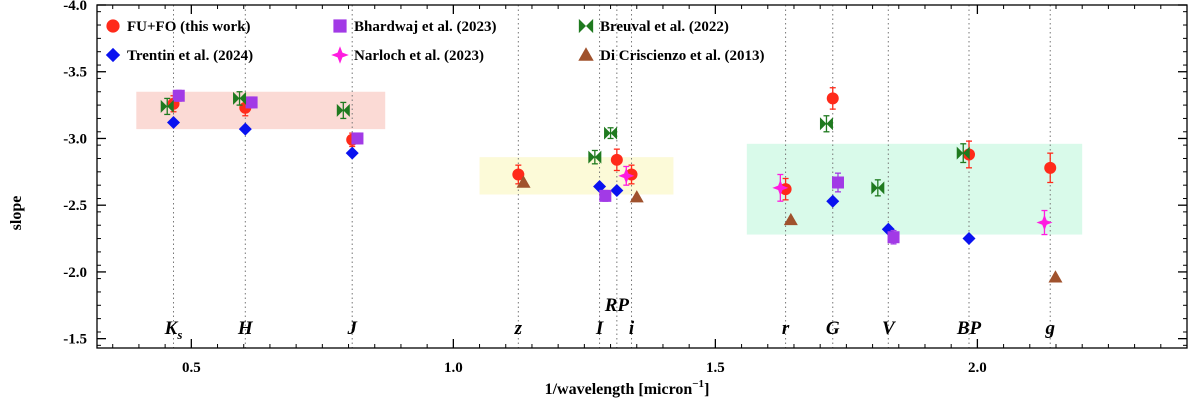  Describe the element at coordinates (453, 368) in the screenshot. I see `x-tick-label: 1.0` at that location.